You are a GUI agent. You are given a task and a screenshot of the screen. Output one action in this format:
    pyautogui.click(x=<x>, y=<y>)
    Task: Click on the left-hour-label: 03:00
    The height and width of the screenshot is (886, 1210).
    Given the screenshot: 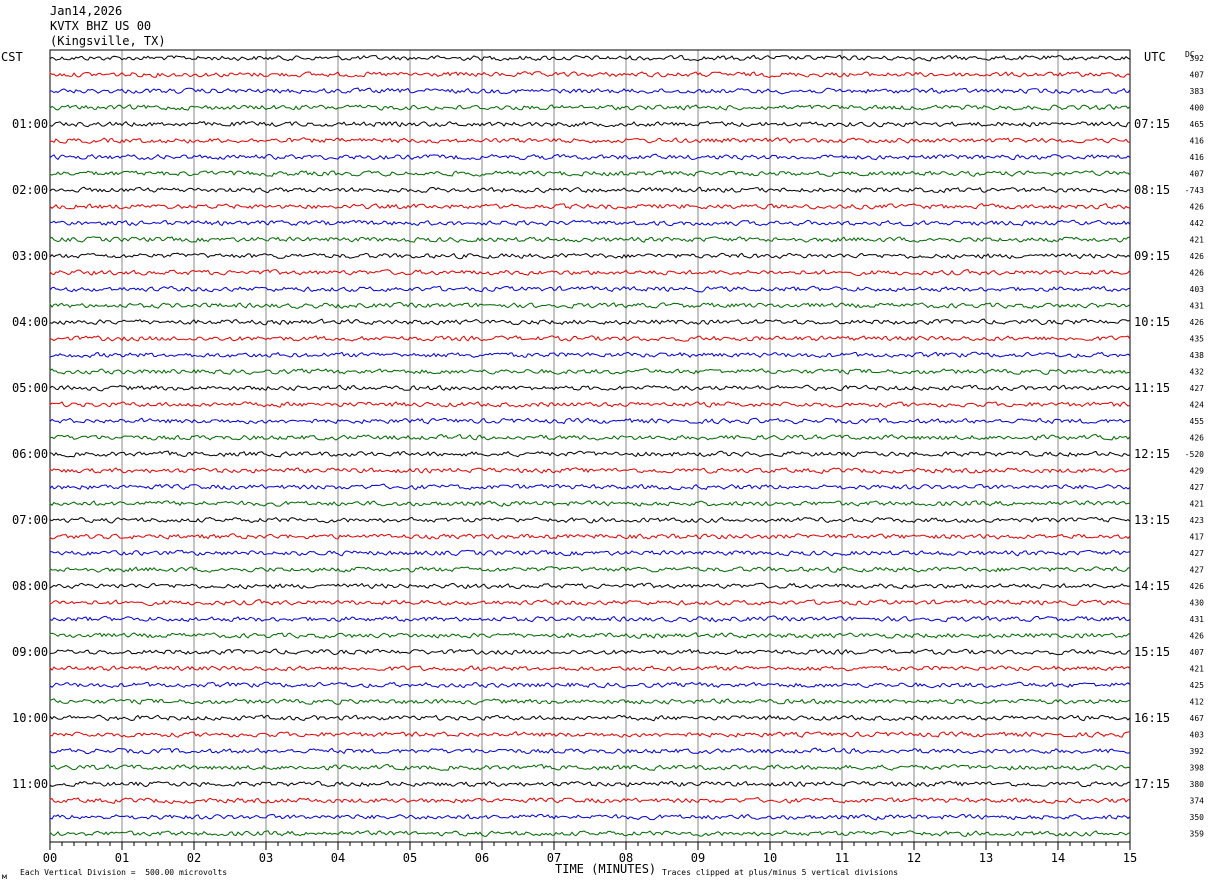 What is the action you would take?
    pyautogui.click(x=30, y=256)
    